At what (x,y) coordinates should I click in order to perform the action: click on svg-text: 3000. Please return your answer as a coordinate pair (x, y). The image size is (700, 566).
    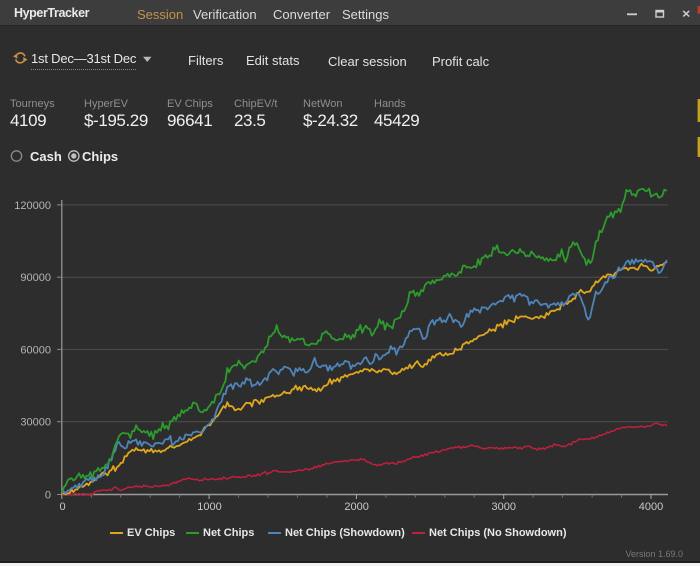
    Looking at the image, I should click on (504, 507).